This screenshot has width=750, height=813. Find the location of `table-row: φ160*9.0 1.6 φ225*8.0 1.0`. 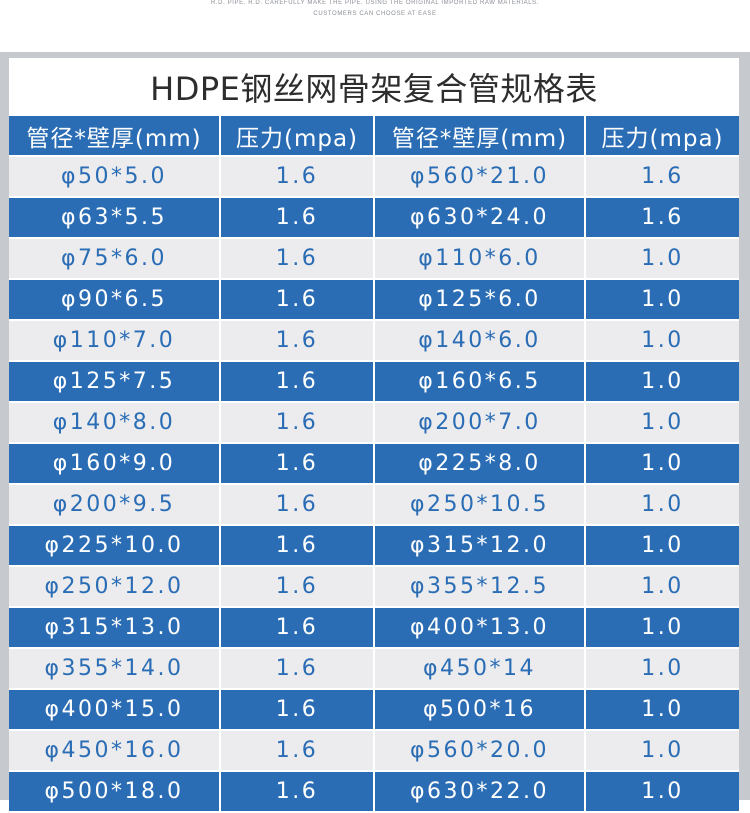

table-row: φ160*9.0 1.6 φ225*8.0 1.0 is located at coordinates (374, 464).